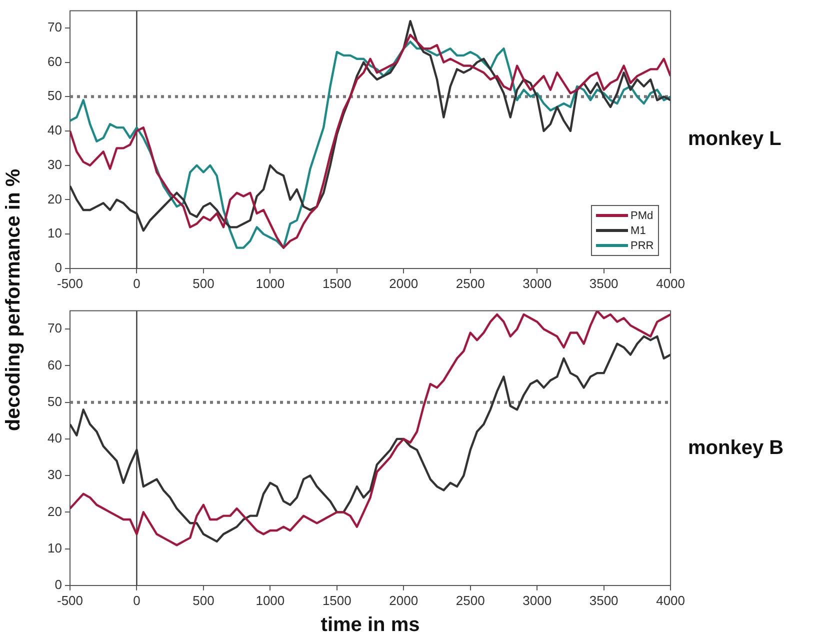 This screenshot has height=637, width=828. I want to click on y-axis-title: decoding performance in %, so click(14, 300).